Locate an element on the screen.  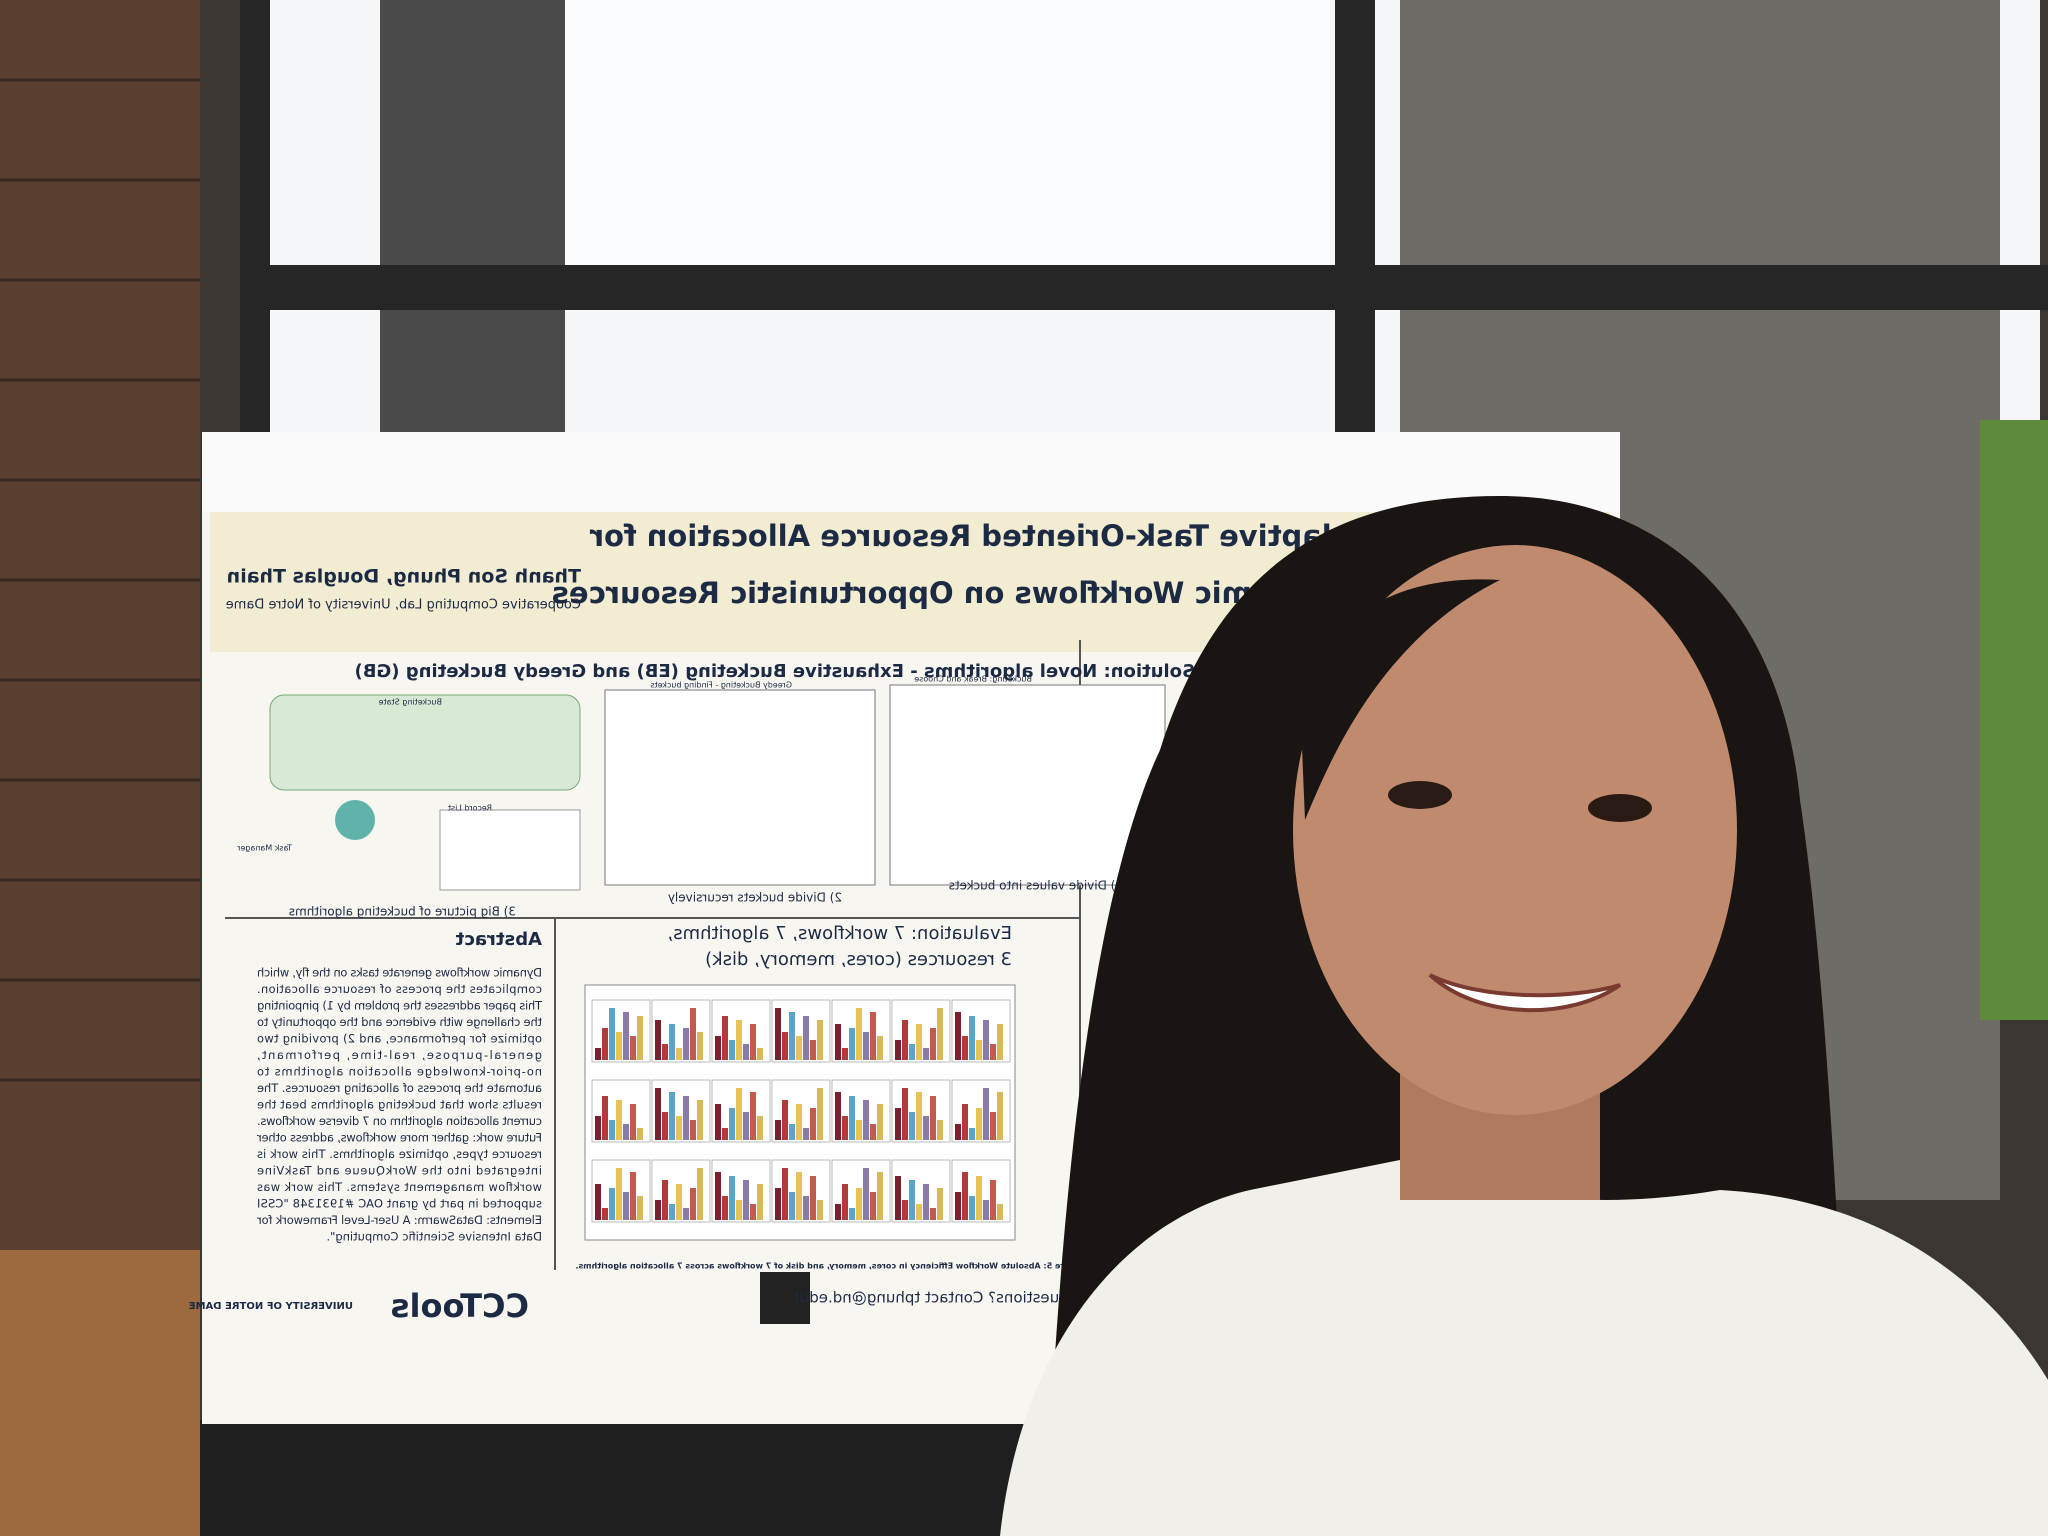
poster-top is located at coordinates (911, 472).